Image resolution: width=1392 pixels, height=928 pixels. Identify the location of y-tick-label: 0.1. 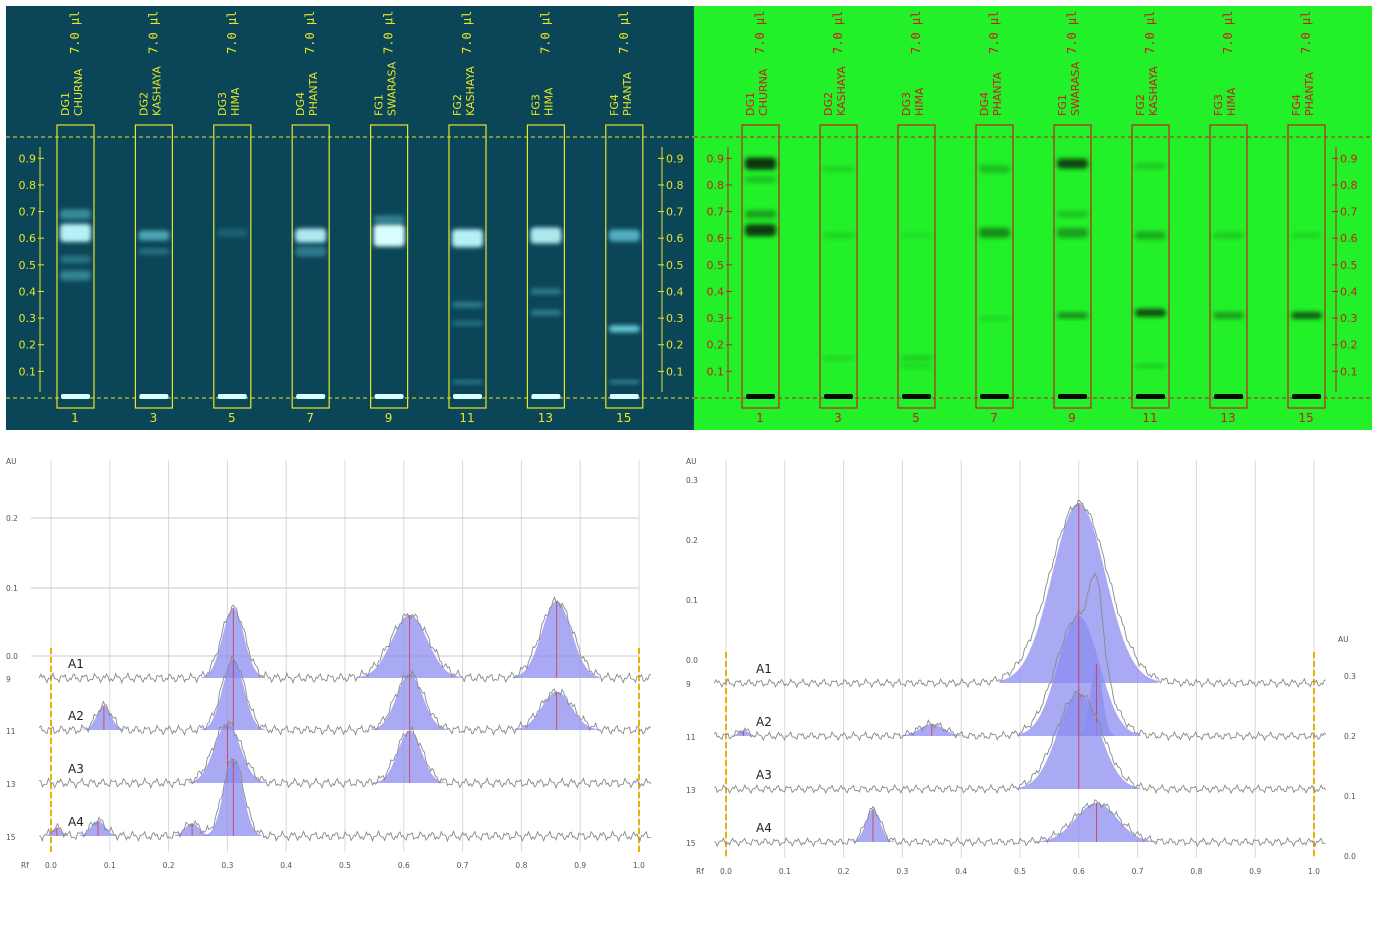
(692, 600).